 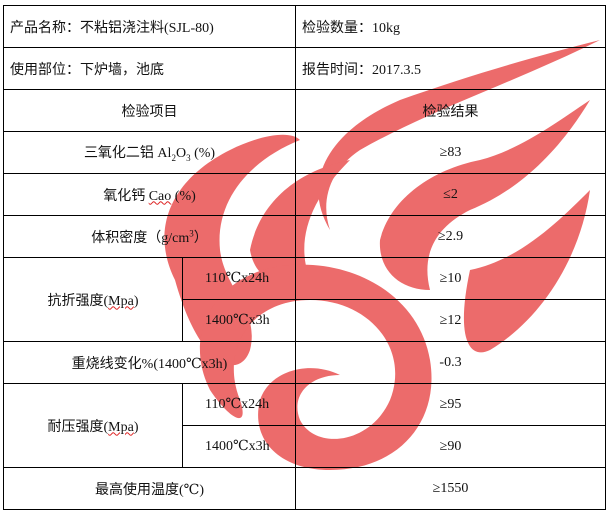 What do you see at coordinates (200, 238) in the screenshot?
I see `label-text: ）` at bounding box center [200, 238].